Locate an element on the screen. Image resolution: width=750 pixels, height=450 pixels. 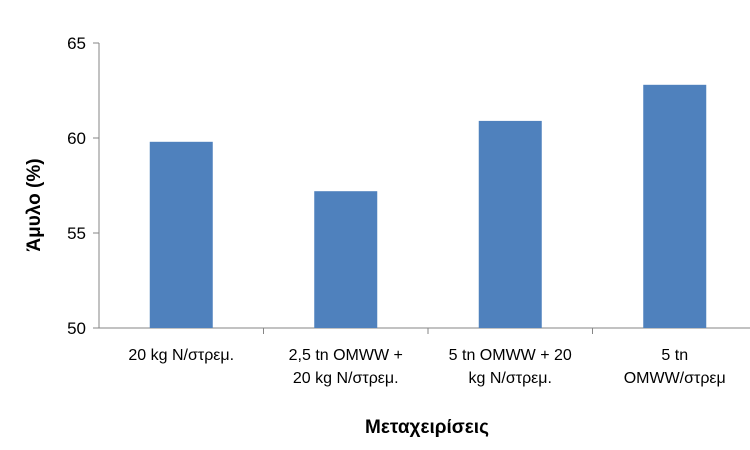
x-tick-label: kg N/στρεμ. is located at coordinates (510, 378).